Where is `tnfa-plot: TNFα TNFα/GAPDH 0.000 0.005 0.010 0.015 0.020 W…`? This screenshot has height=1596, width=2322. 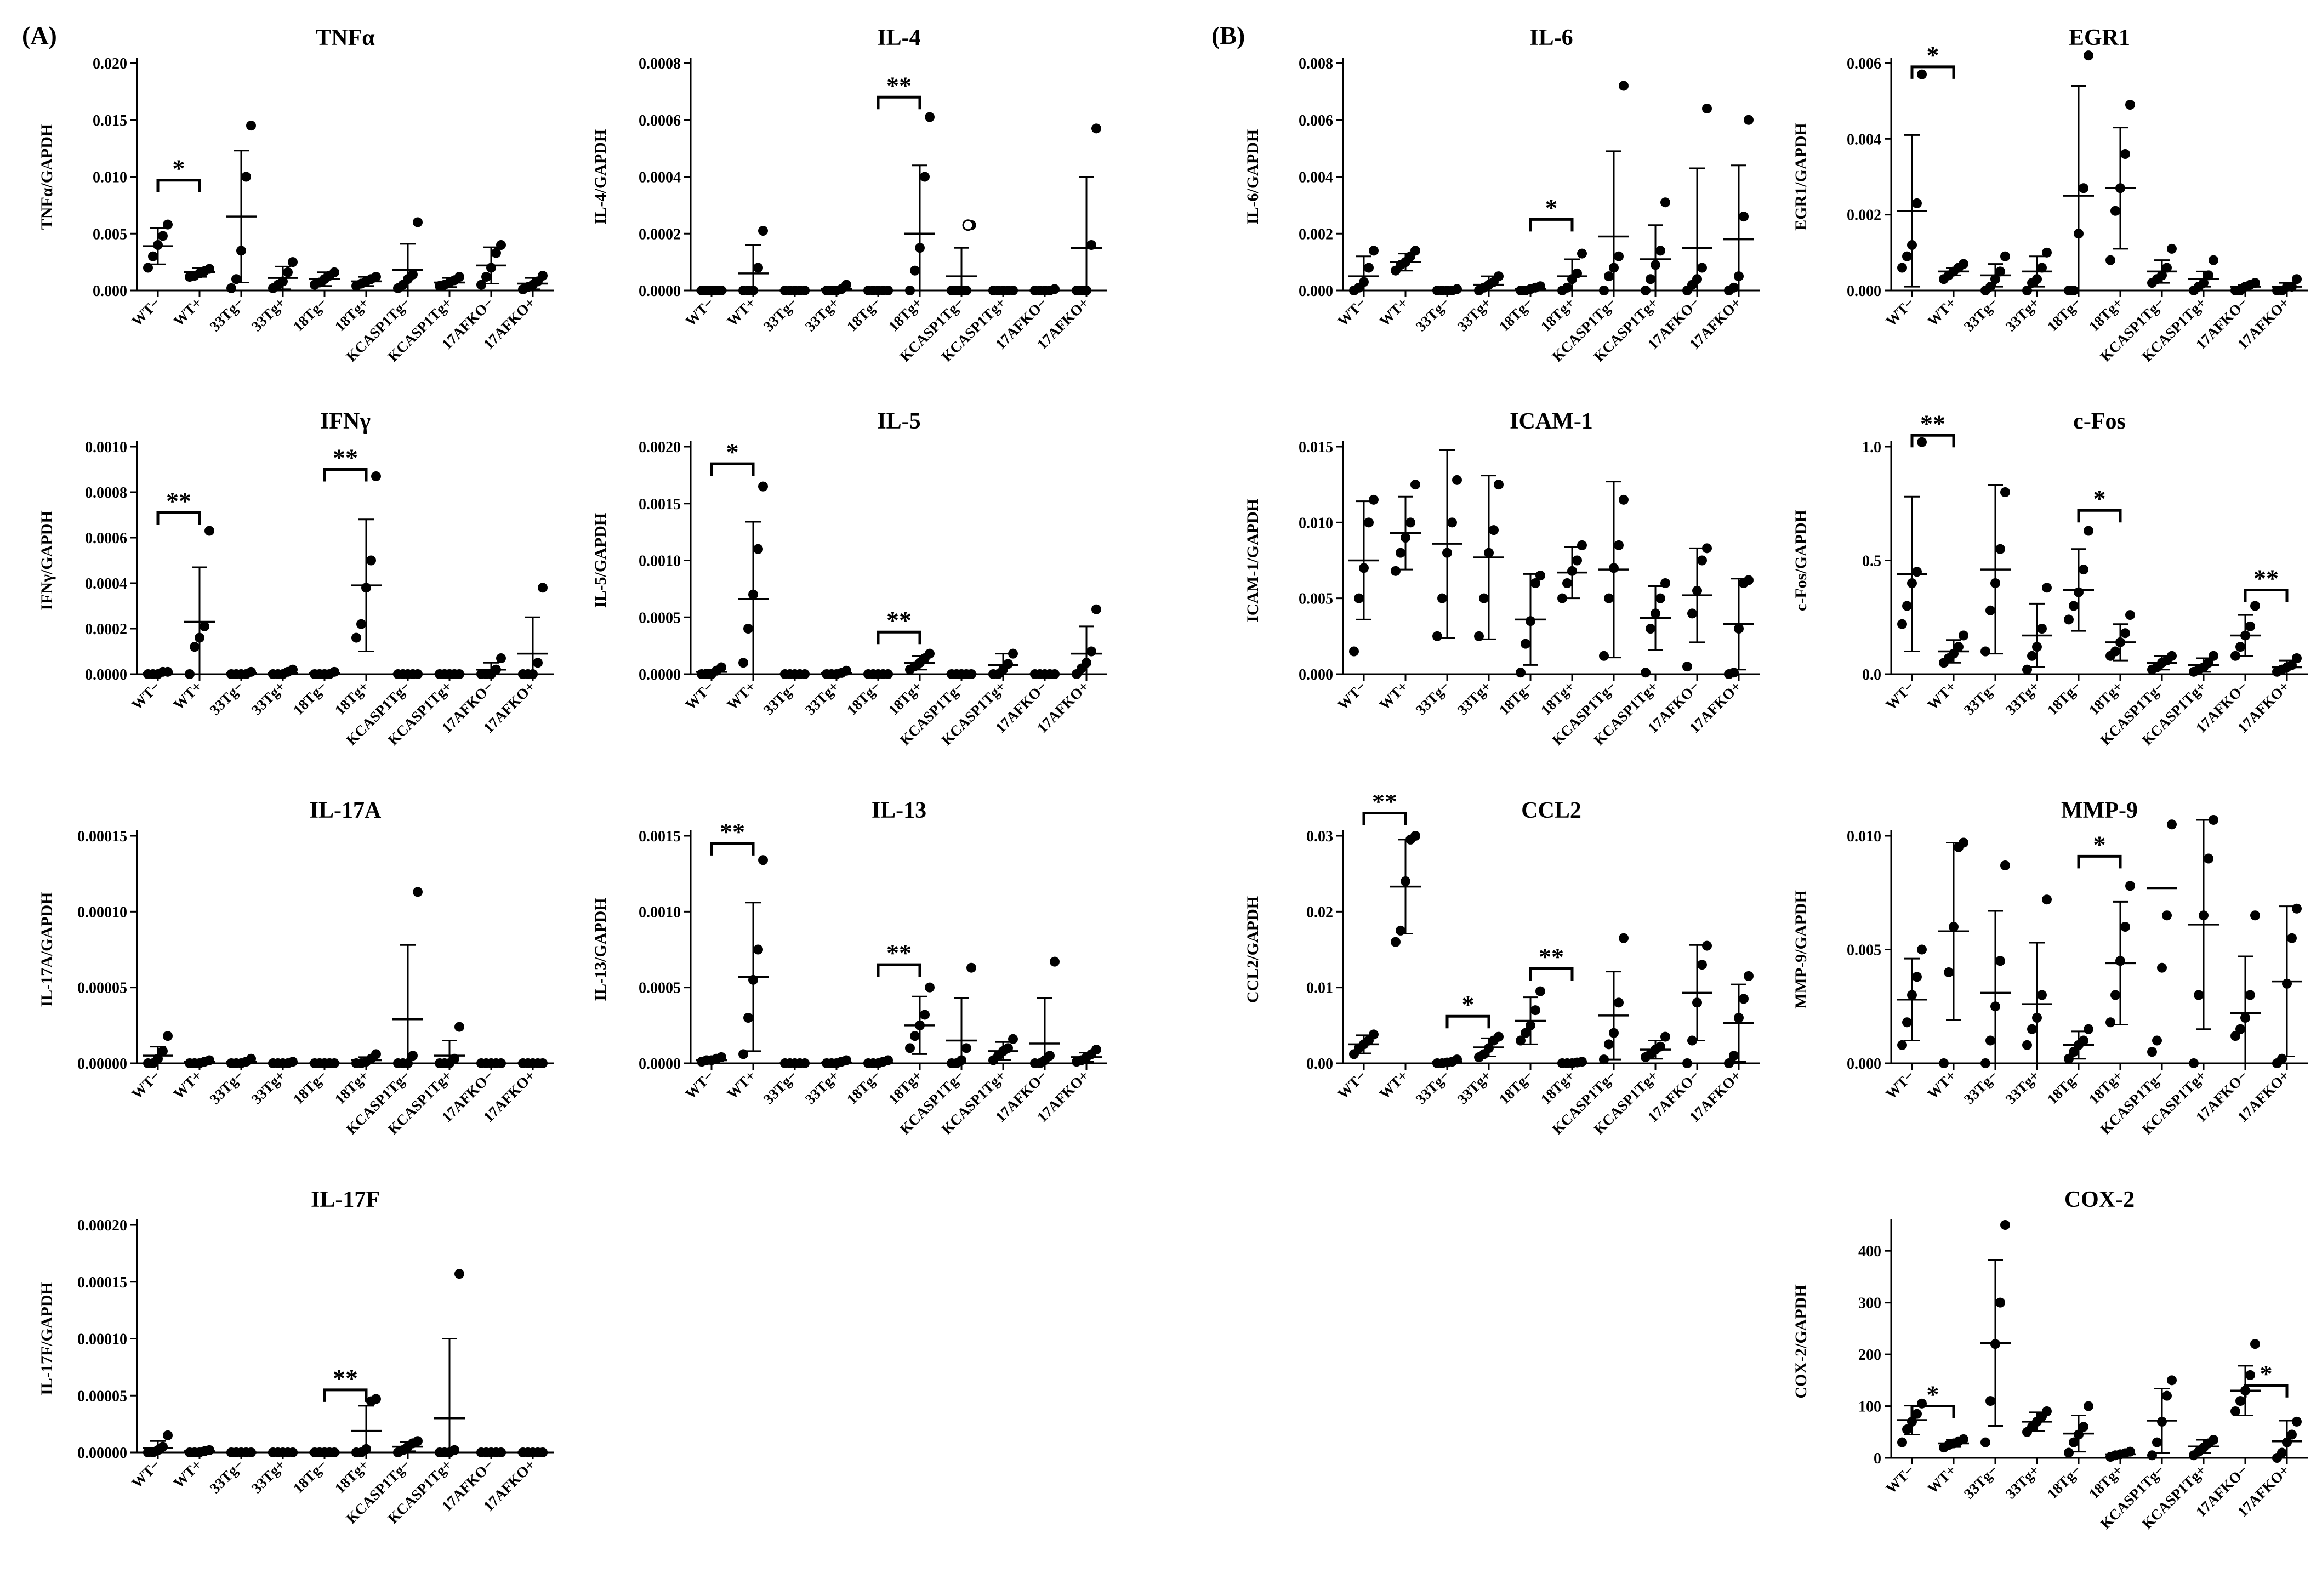 tnfa-plot: TNFα TNFα/GAPDH 0.000 0.005 0.010 0.015 0.020 W… is located at coordinates (296, 195).